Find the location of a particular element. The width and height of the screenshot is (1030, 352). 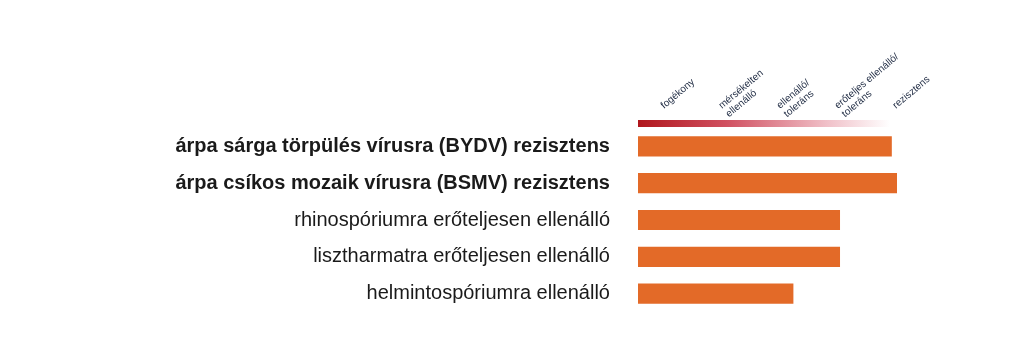

y-tick-label: árpa sárga törpülés vírusra (BYDV) rezisztens is located at coordinates (392, 144).